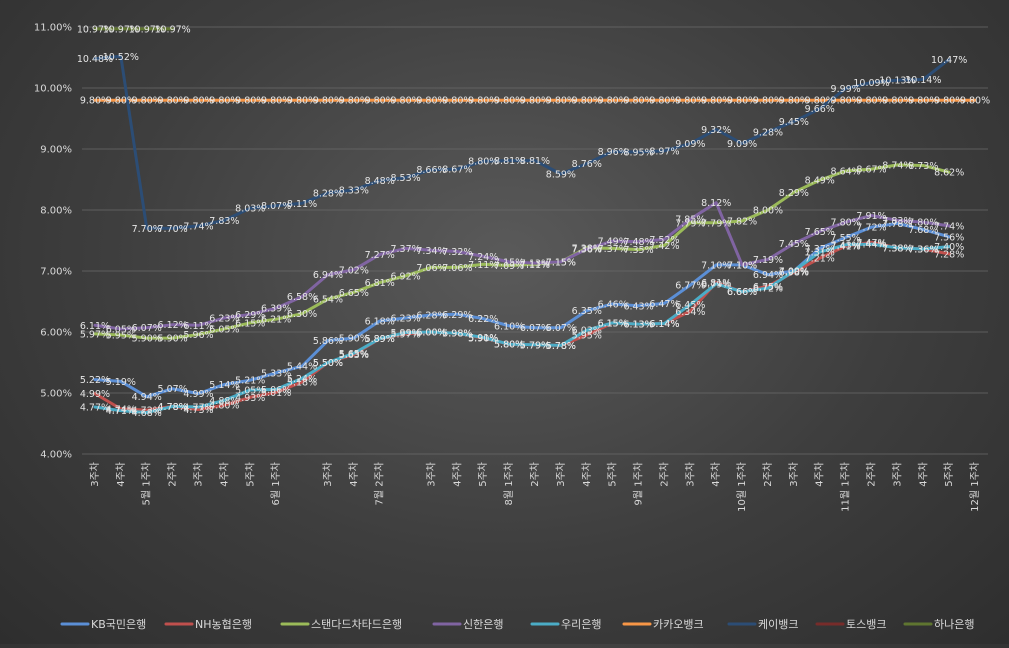 Image resolution: width=1009 pixels, height=648 pixels. What do you see at coordinates (613, 249) in the screenshot?
I see `data-label: 7.37%` at bounding box center [613, 249].